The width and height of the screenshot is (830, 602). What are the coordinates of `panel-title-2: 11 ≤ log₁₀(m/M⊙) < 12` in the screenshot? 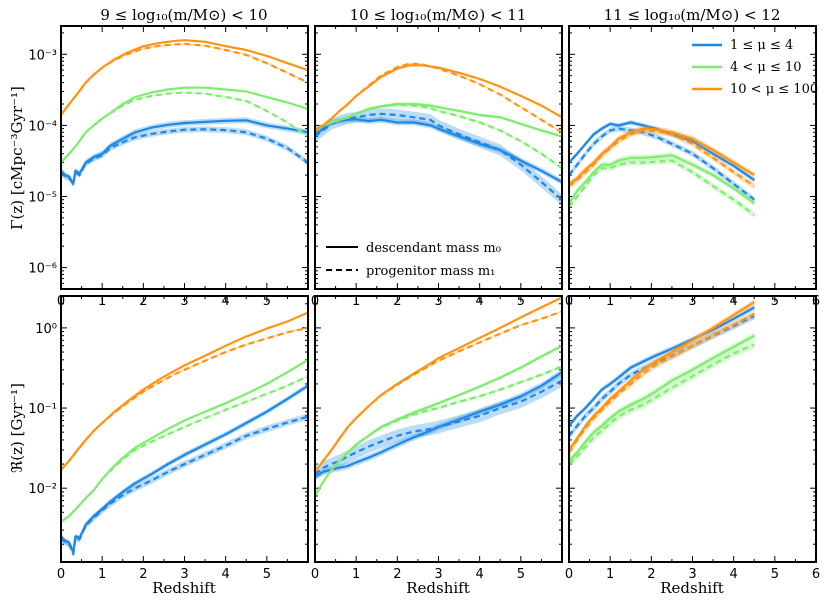 It's located at (692, 15).